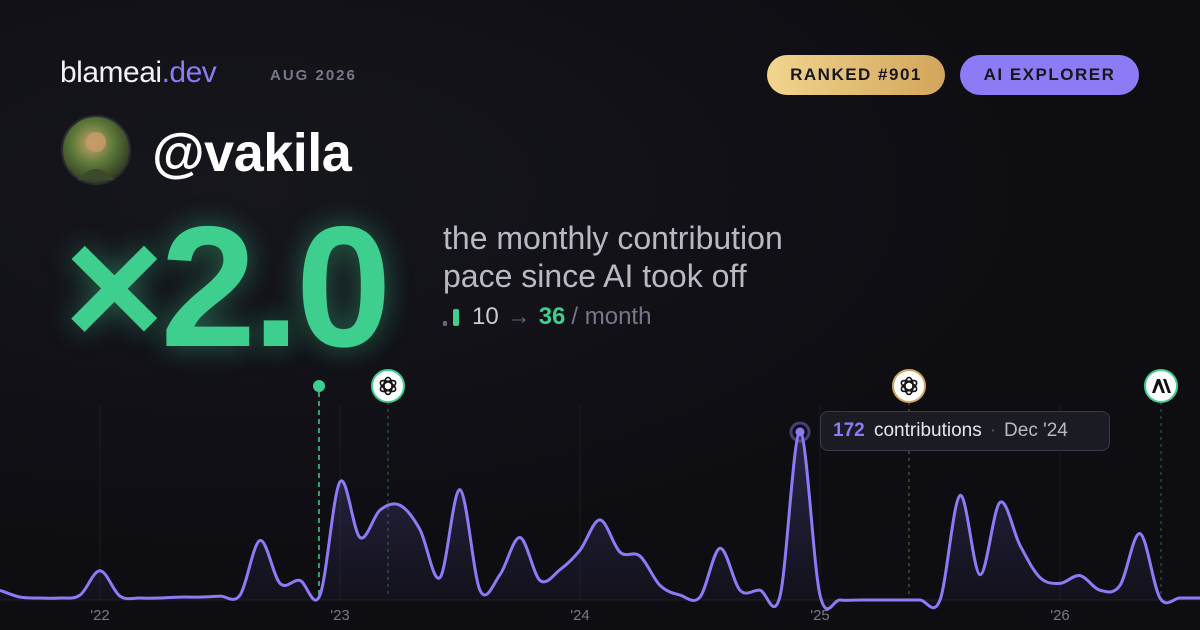 The height and width of the screenshot is (630, 1200). I want to click on pace-unit: / month, so click(611, 316).